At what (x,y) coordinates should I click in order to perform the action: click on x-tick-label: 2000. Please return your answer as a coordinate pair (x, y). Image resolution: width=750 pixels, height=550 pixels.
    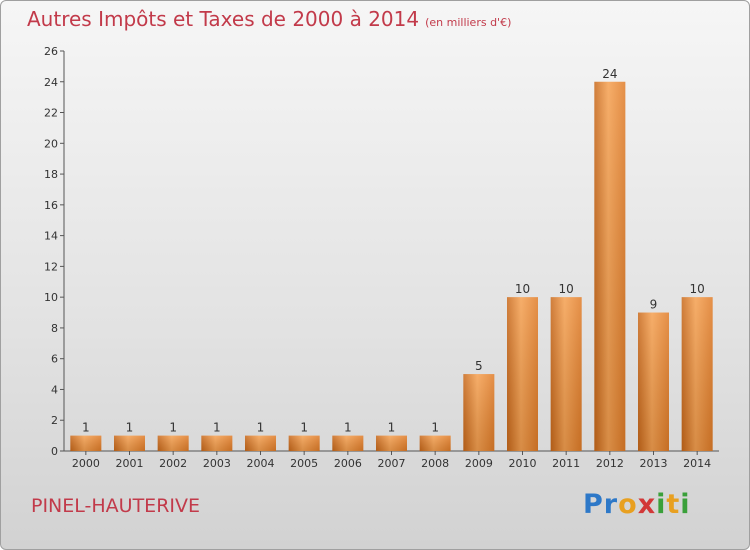
    Looking at the image, I should click on (86, 463).